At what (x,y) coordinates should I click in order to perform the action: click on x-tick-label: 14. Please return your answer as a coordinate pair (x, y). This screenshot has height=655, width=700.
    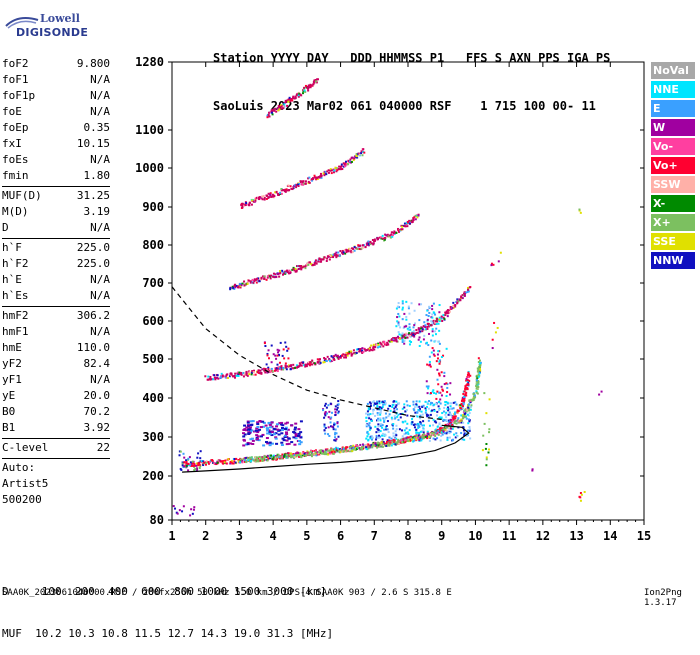
    Looking at the image, I should click on (610, 536).